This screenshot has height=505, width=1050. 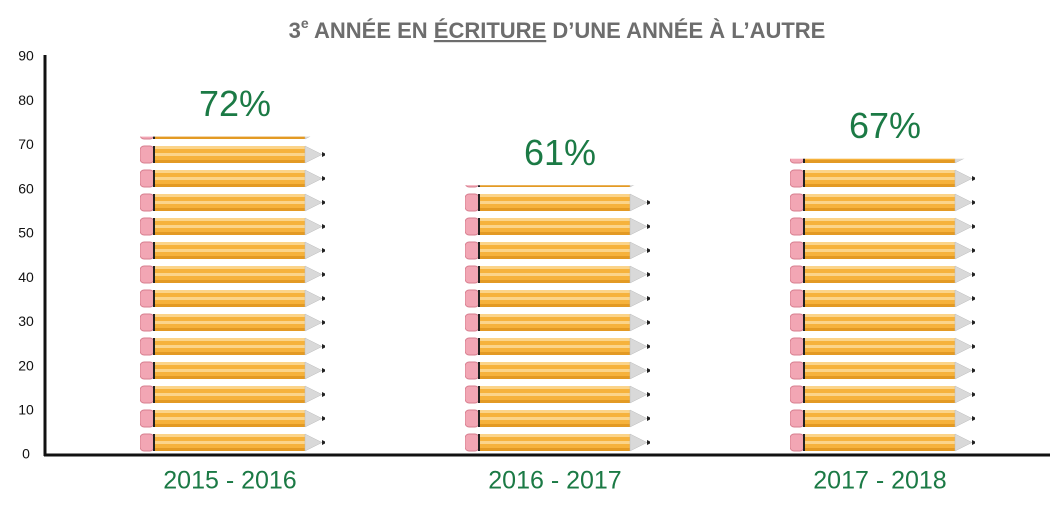 What do you see at coordinates (26, 188) in the screenshot?
I see `y-tick-label: 60` at bounding box center [26, 188].